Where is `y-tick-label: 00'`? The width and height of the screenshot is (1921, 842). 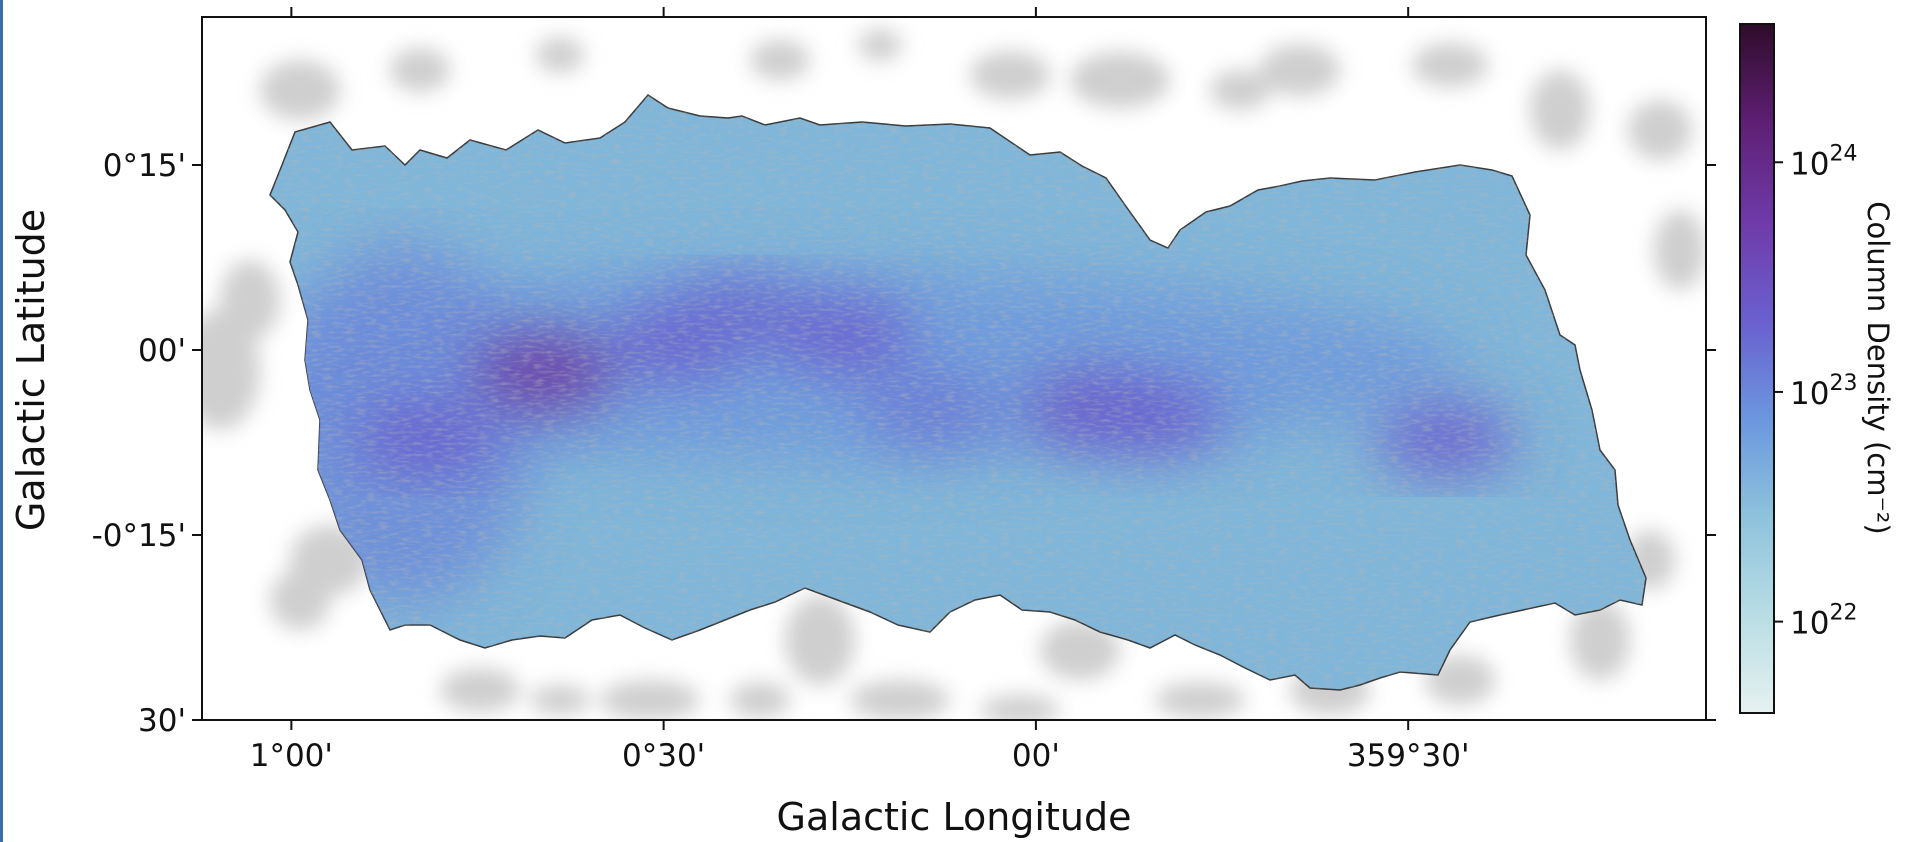
y-tick-label: 00' is located at coordinates (162, 351).